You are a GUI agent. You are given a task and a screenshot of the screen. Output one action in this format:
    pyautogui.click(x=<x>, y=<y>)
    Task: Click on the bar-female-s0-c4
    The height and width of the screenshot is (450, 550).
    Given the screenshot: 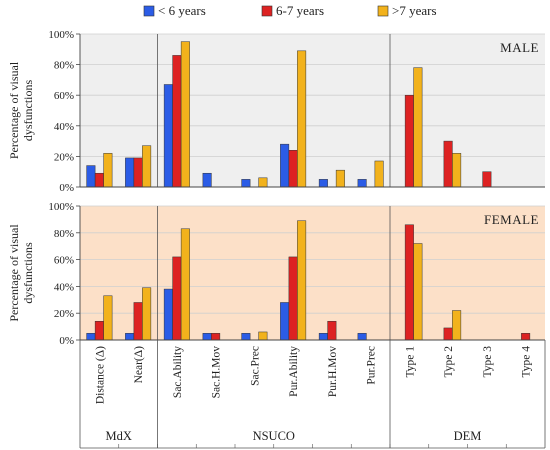 What is the action you would take?
    pyautogui.click(x=246, y=337)
    